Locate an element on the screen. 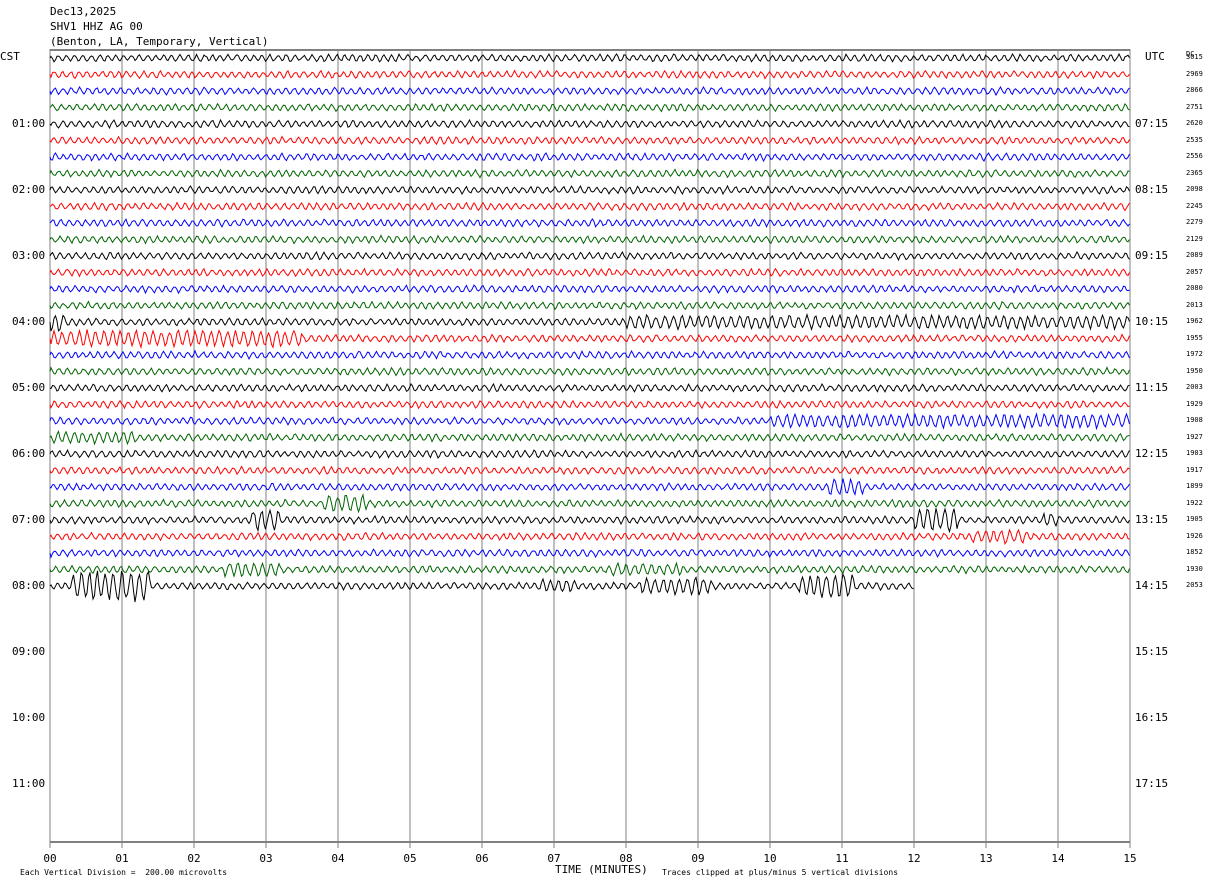 This screenshot has width=1210, height=886. x-tick-label: 13 is located at coordinates (986, 858).